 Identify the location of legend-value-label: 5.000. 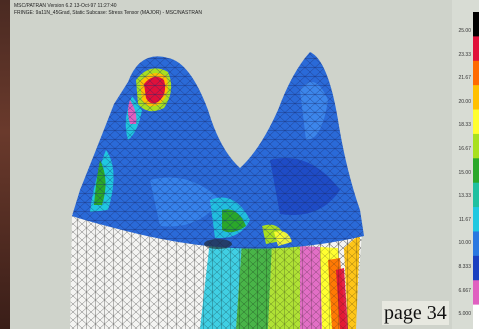
(464, 314).